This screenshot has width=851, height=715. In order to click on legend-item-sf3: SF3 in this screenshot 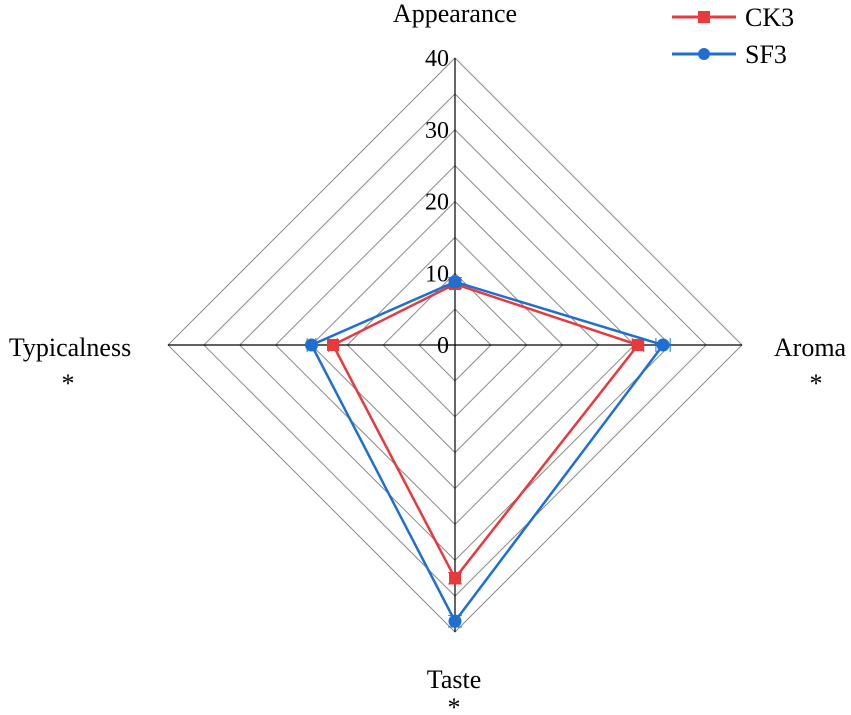, I will do `click(729, 54)`.